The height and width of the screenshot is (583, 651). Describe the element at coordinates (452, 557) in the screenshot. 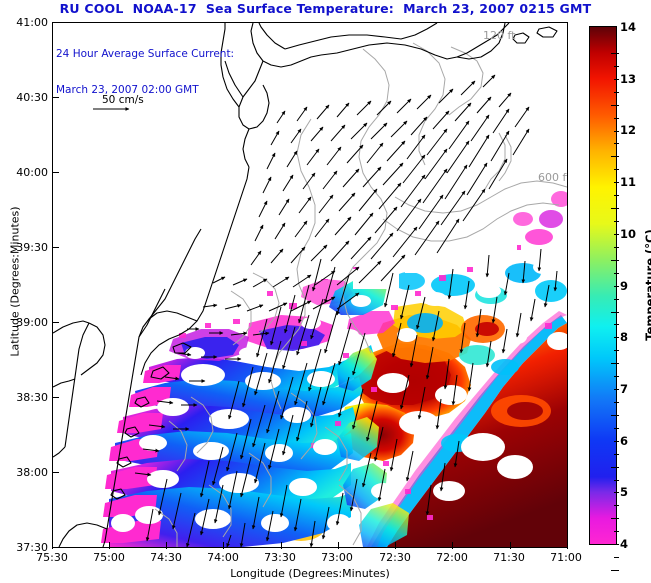

I see `x-tick-7: 72:00` at that location.